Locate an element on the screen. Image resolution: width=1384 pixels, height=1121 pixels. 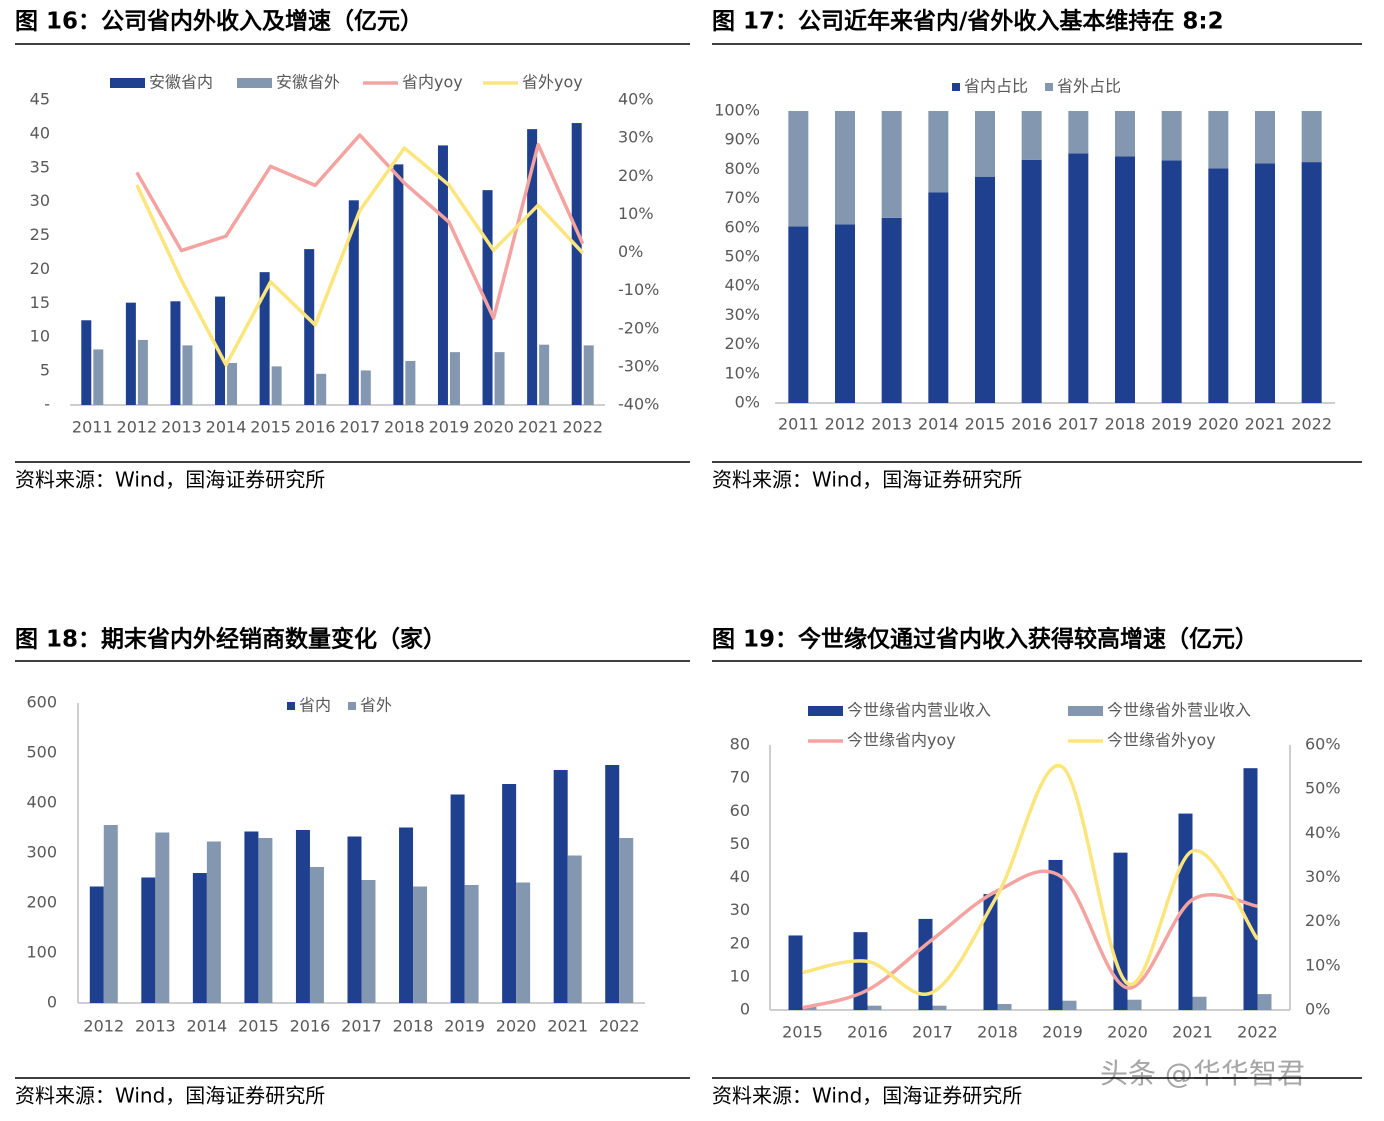
y2-tick-label: -20% is located at coordinates (638, 327).